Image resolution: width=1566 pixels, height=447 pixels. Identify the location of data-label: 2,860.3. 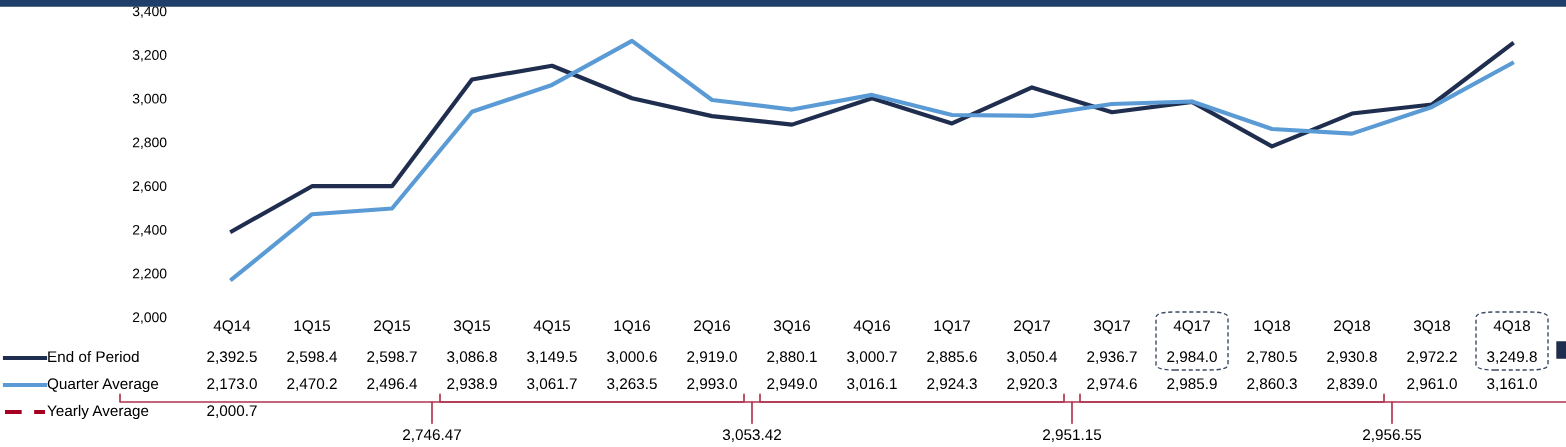
(1272, 384).